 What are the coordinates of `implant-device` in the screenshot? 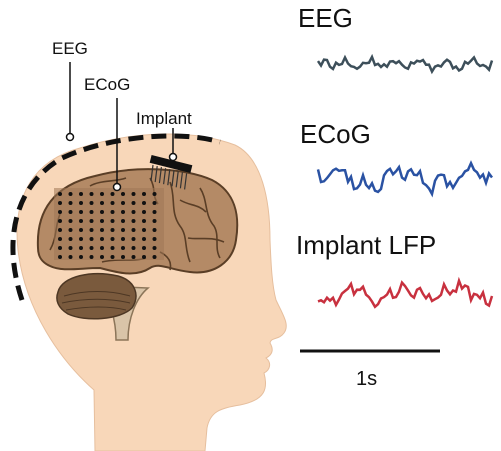 It's located at (171, 172).